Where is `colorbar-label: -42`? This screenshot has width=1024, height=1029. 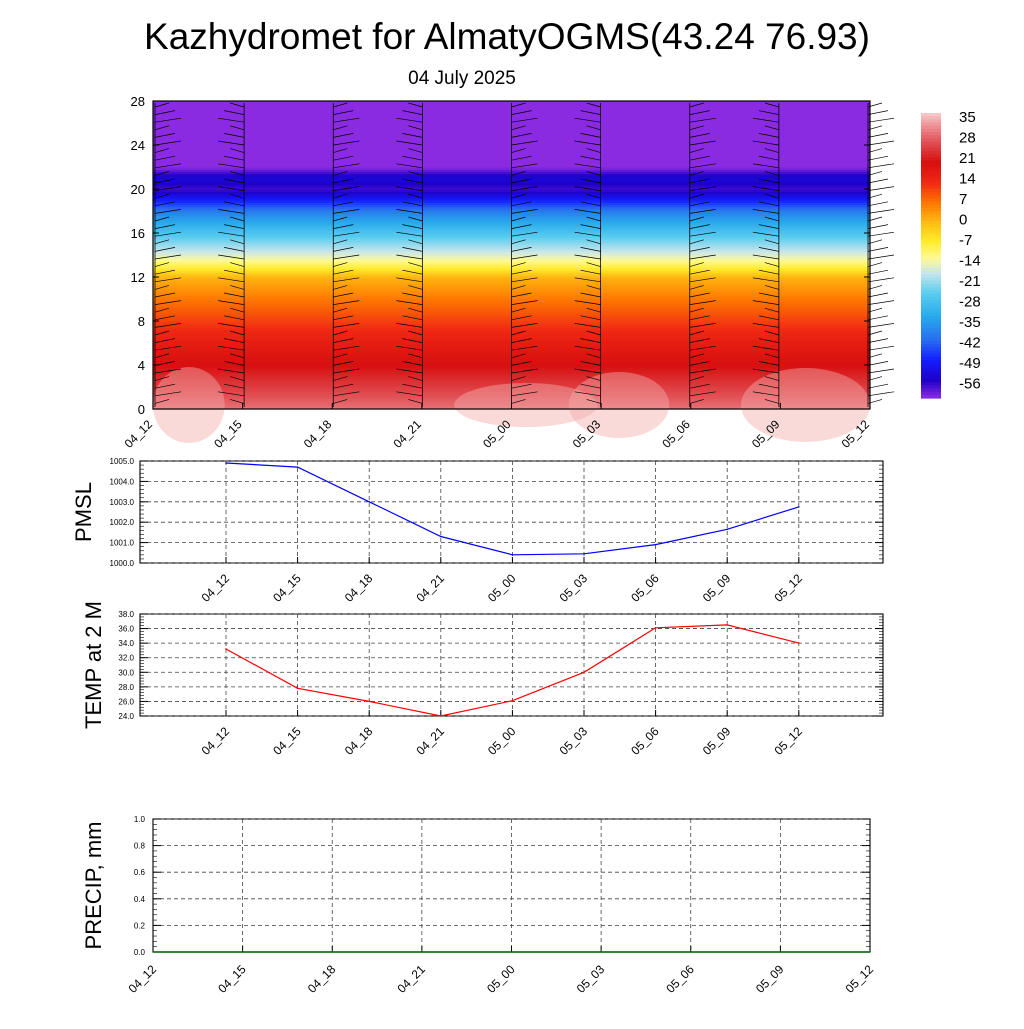 colorbar-label: -42 is located at coordinates (970, 343).